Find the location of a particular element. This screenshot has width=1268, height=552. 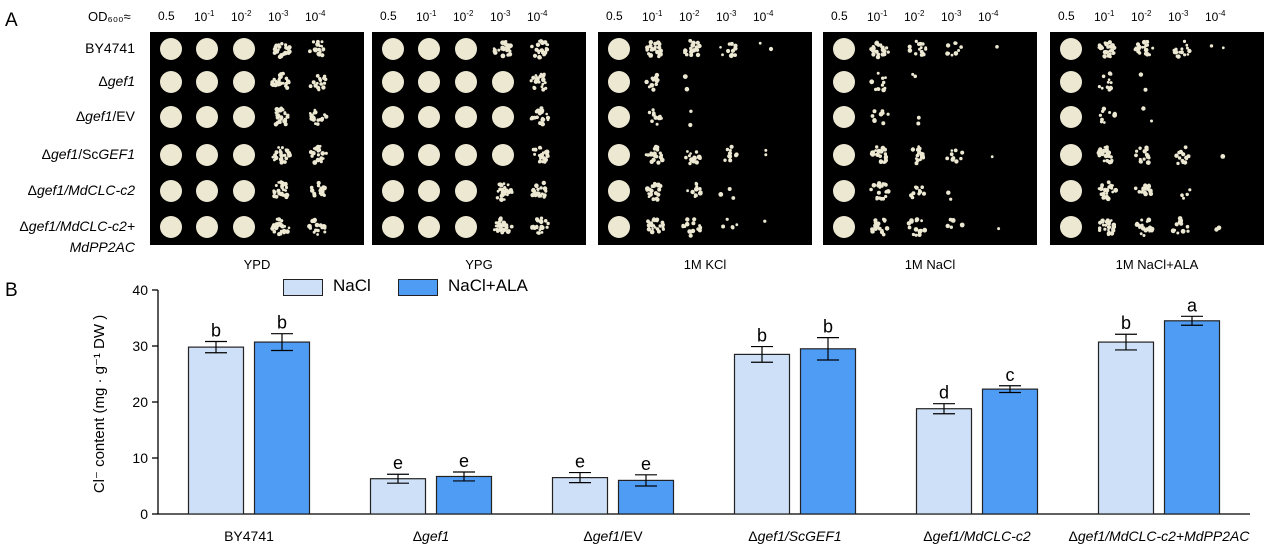

strain-label: Δgef1/MdCLC-c2 is located at coordinates (81, 190).